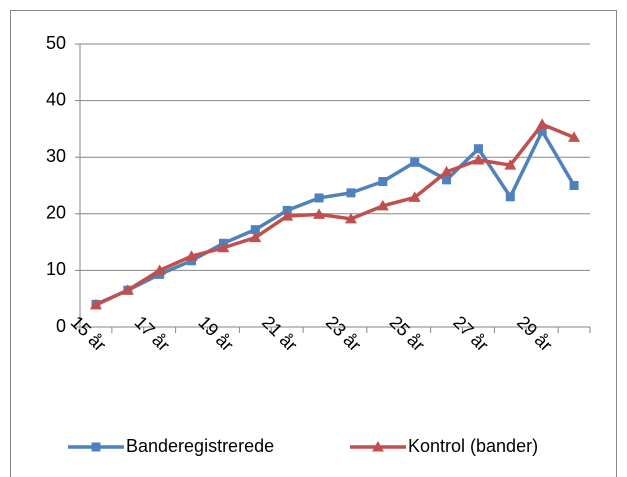  Describe the element at coordinates (56, 156) in the screenshot. I see `y-tick-label: 30` at that location.